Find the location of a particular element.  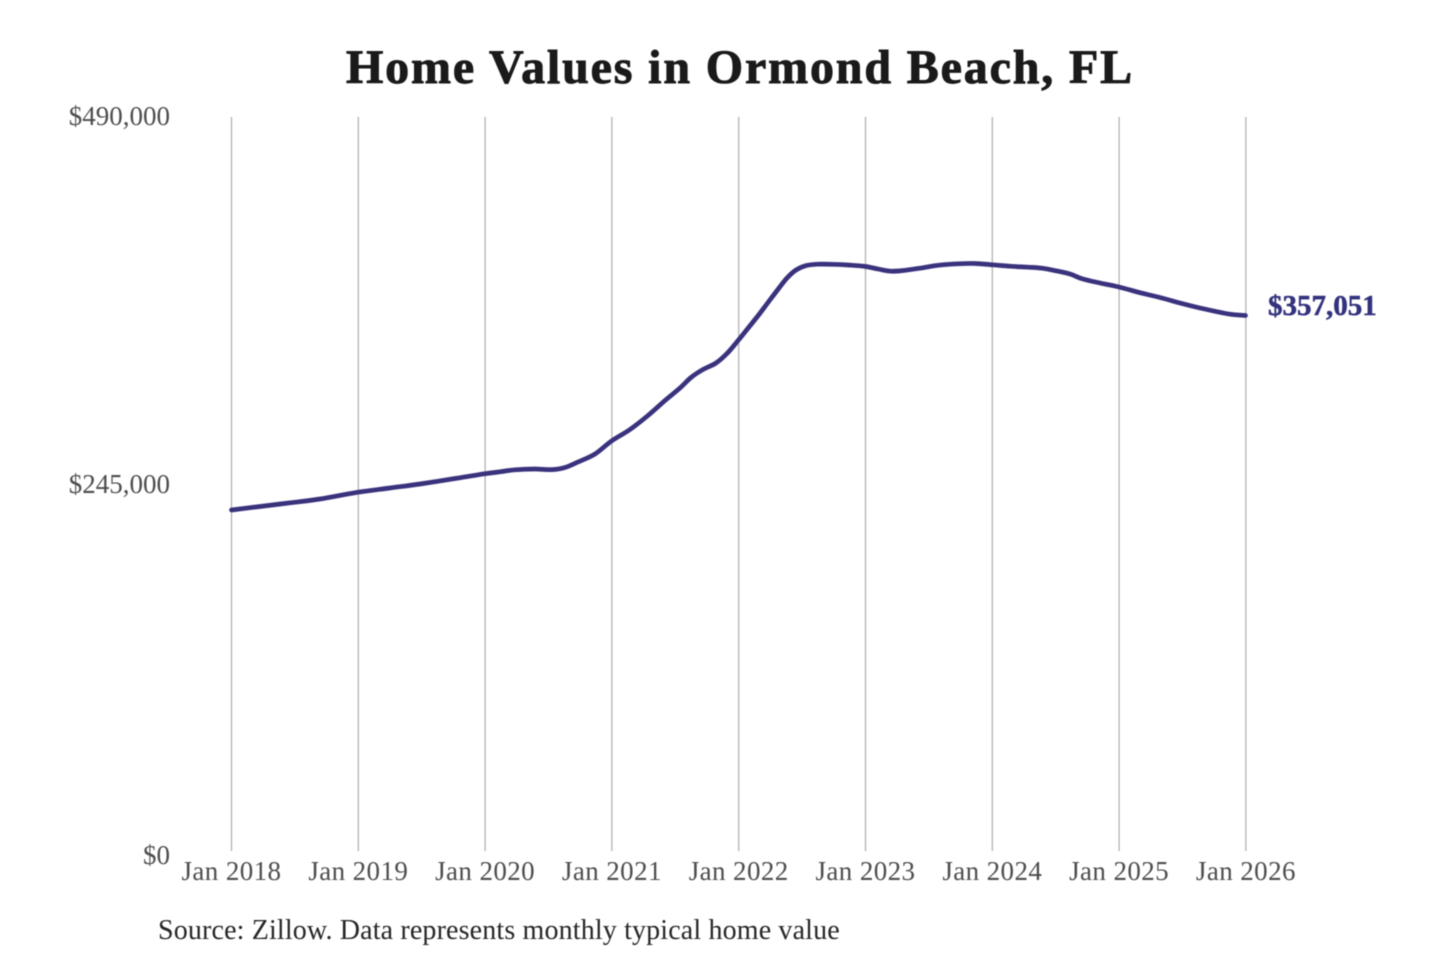

svg-text: Jan 2021 is located at coordinates (612, 871).